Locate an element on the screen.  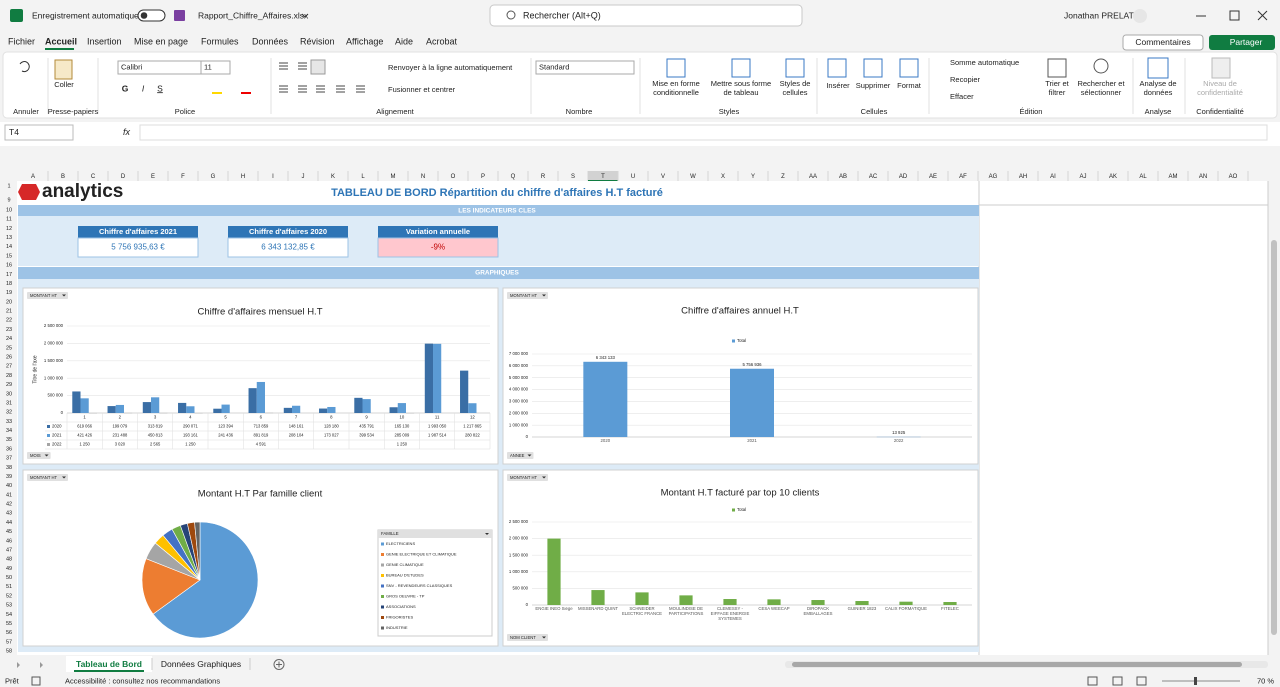
column-header: W is located at coordinates (693, 177).